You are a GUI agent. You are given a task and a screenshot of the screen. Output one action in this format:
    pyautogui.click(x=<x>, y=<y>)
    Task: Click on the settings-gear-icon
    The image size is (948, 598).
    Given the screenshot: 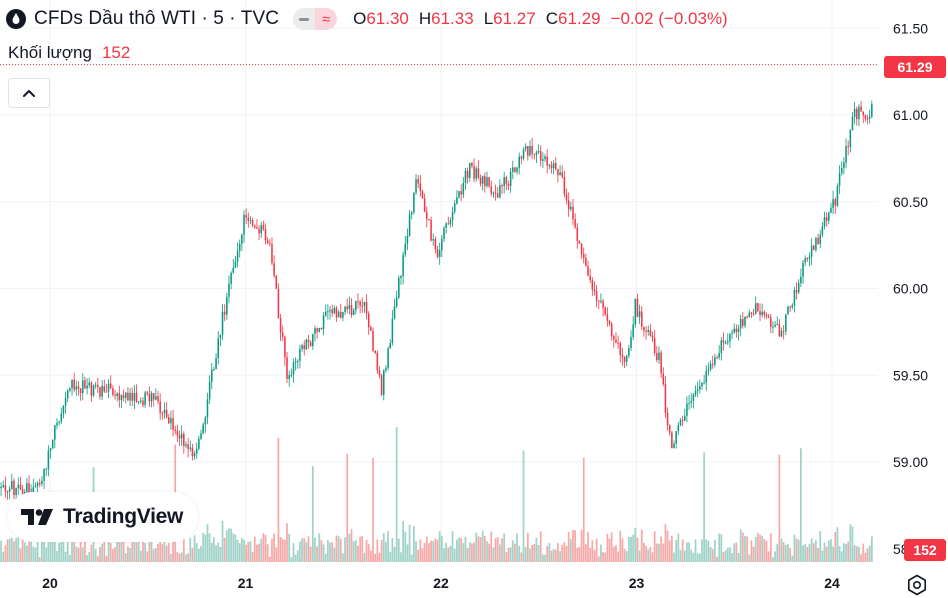 What is the action you would take?
    pyautogui.click(x=917, y=585)
    